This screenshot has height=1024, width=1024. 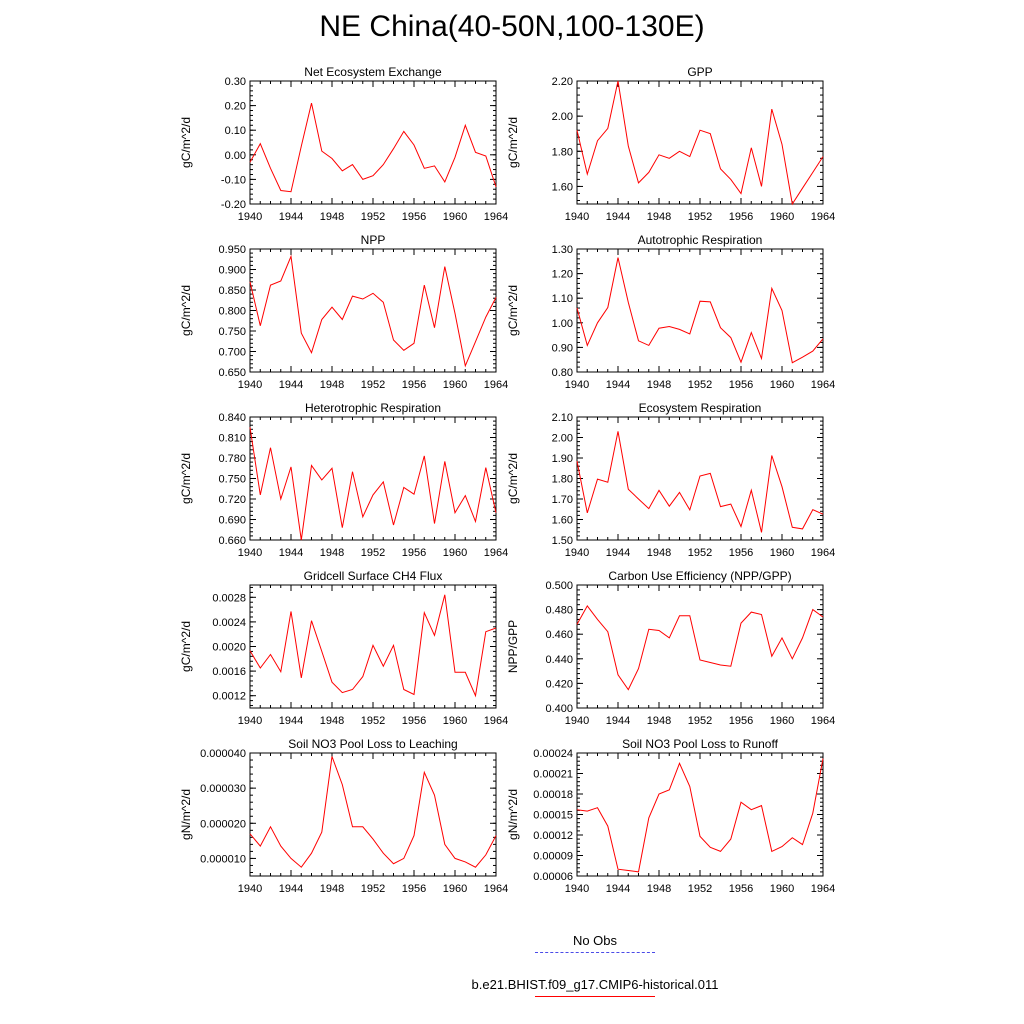 I want to click on panel-title: NPP, so click(x=373, y=240).